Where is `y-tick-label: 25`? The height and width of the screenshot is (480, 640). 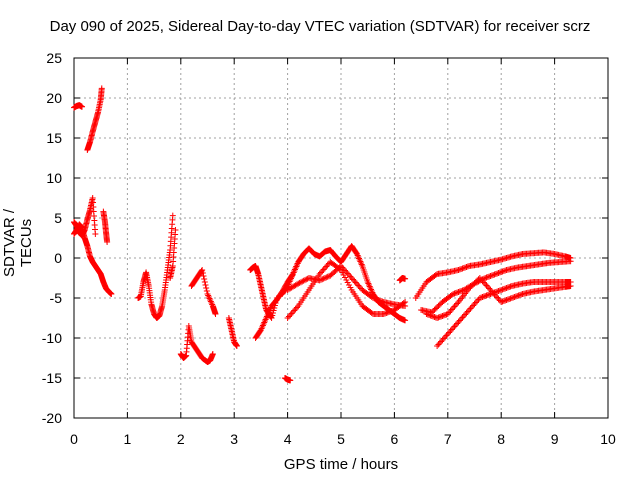
y-tick-label: 25 is located at coordinates (54, 58).